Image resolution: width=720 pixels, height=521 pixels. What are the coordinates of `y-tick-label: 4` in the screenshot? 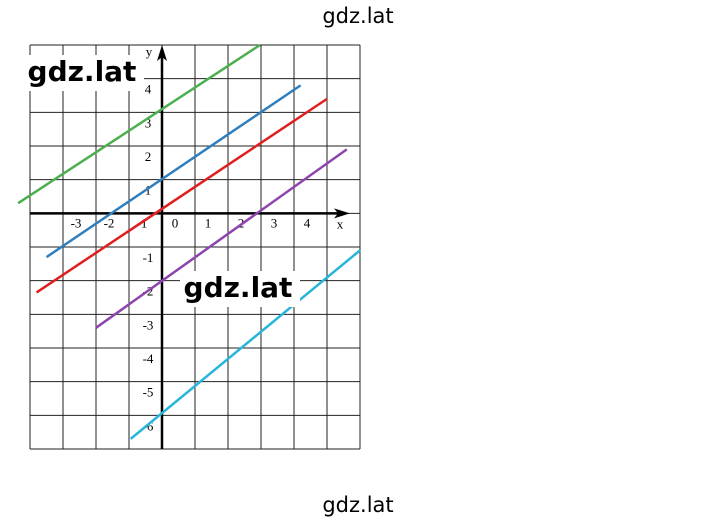 It's located at (148, 89).